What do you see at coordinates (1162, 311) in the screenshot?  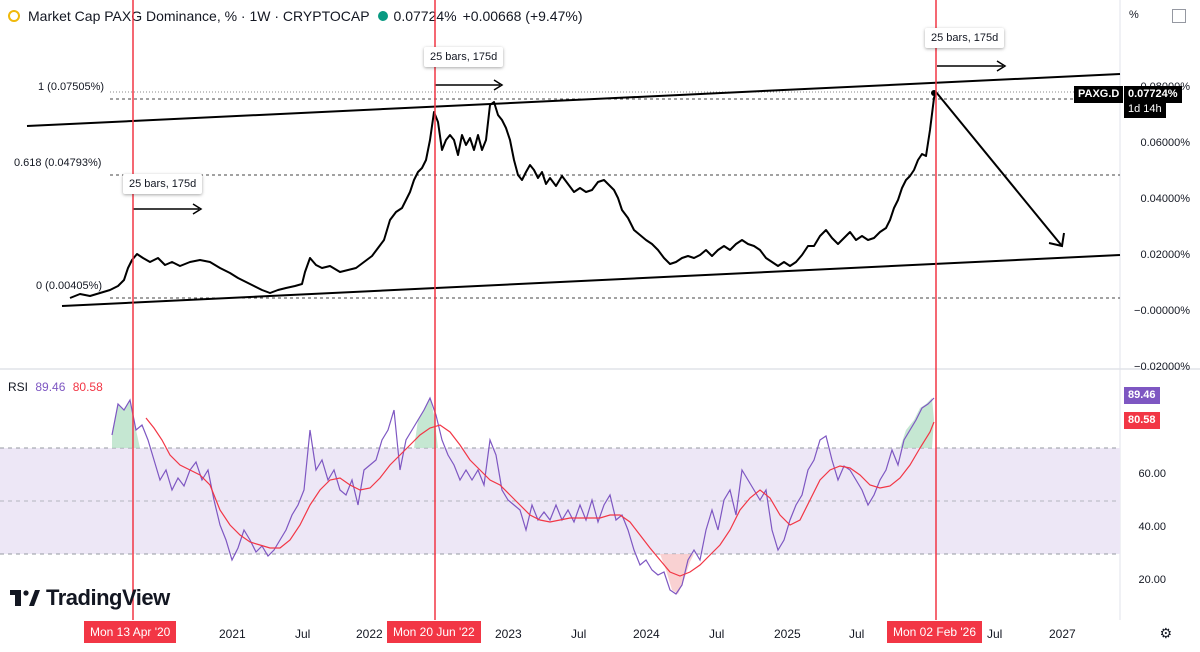 I see `price-tick: −0.00000%` at bounding box center [1162, 311].